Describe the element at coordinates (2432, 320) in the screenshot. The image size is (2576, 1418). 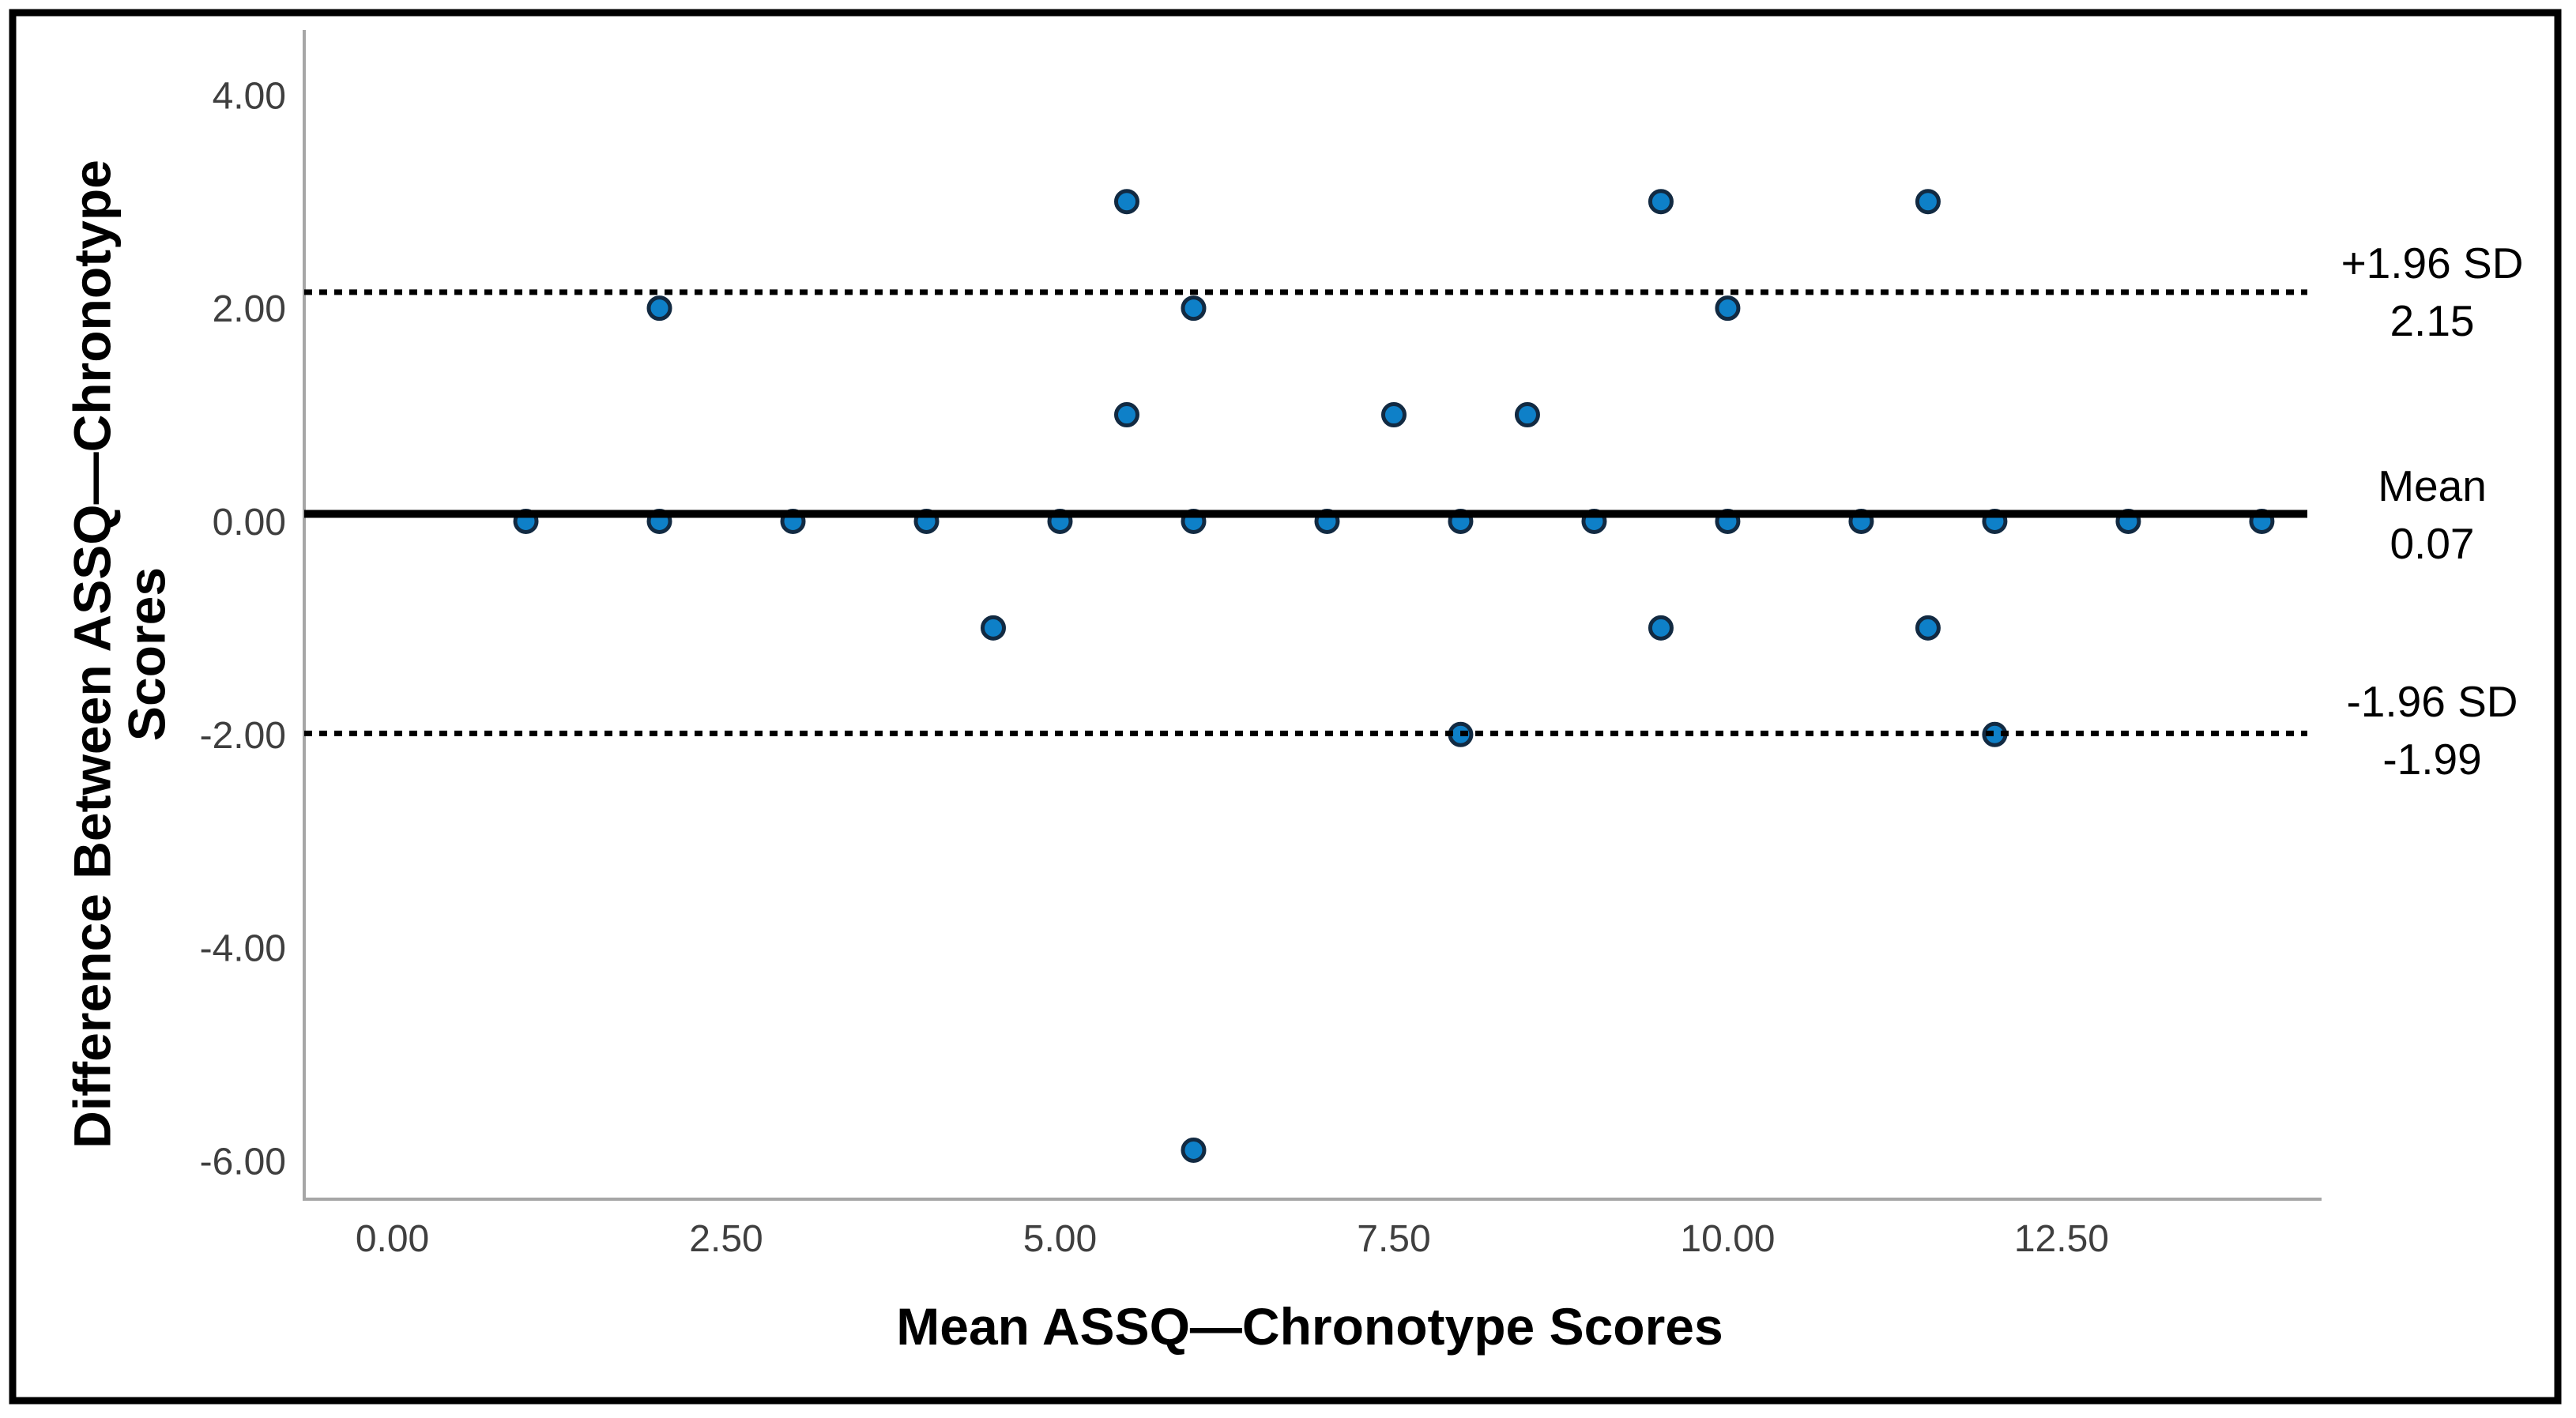
I see `upper-loa-value: 2.15` at that location.